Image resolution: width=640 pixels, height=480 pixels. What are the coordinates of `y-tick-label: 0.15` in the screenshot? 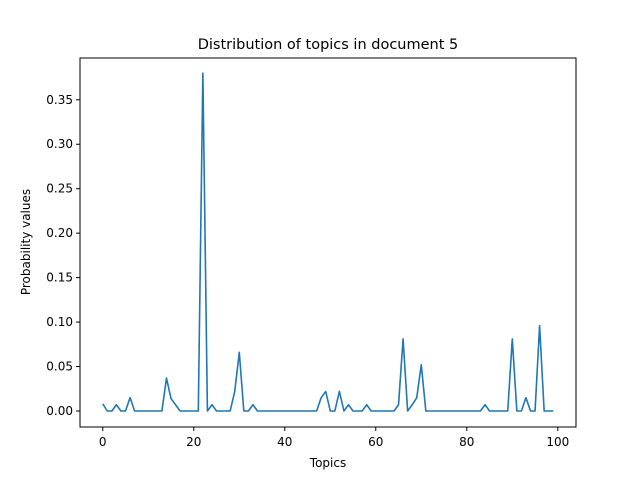 It's located at (59, 278).